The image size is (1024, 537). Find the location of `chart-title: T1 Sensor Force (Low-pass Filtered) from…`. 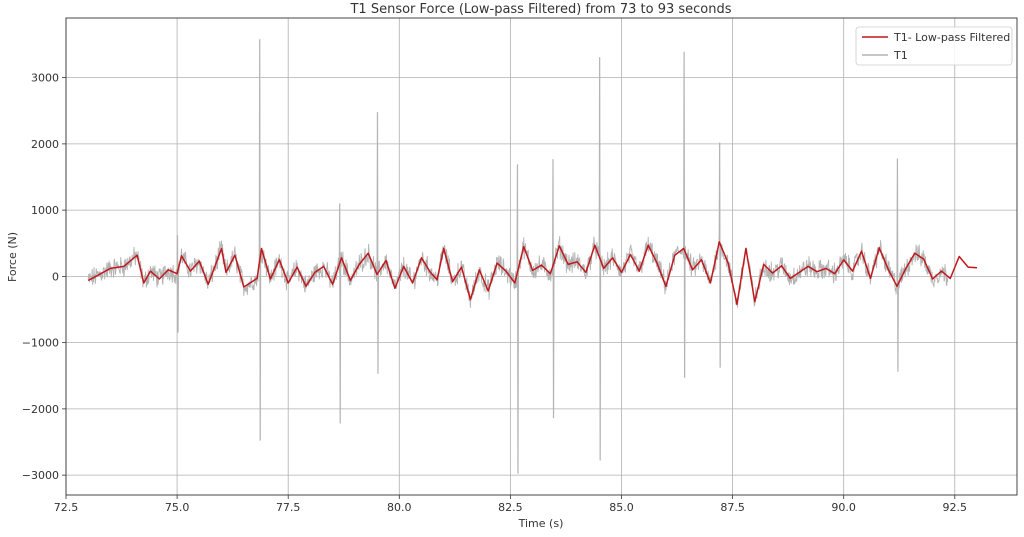

chart-title: T1 Sensor Force (Low-pass Filtered) from… is located at coordinates (540, 9).